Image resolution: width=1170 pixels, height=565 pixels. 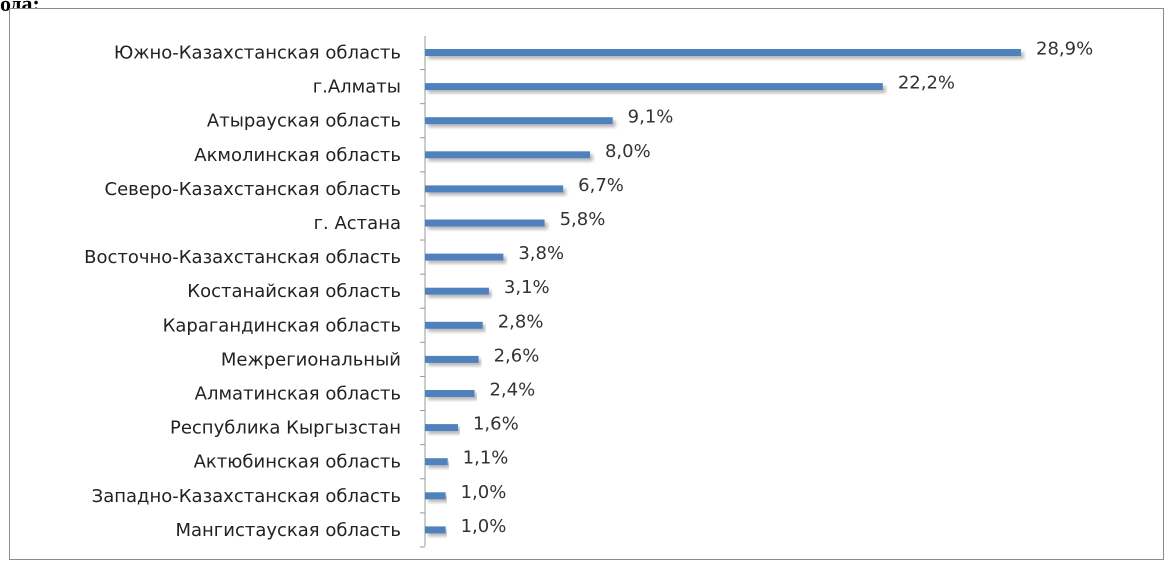 What do you see at coordinates (486, 458) in the screenshot?
I see `value-label: 1,1%` at bounding box center [486, 458].